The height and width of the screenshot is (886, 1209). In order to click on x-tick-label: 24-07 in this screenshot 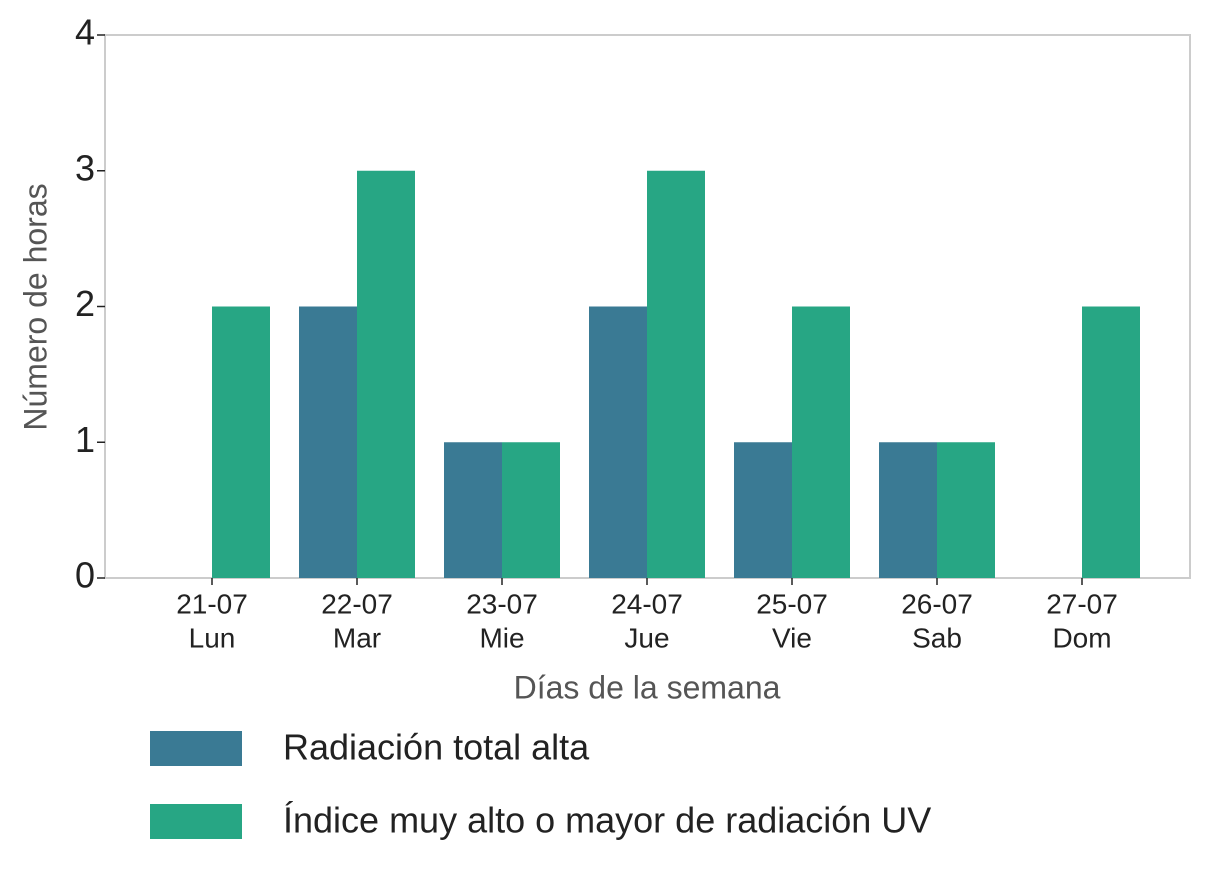, I will do `click(647, 603)`.